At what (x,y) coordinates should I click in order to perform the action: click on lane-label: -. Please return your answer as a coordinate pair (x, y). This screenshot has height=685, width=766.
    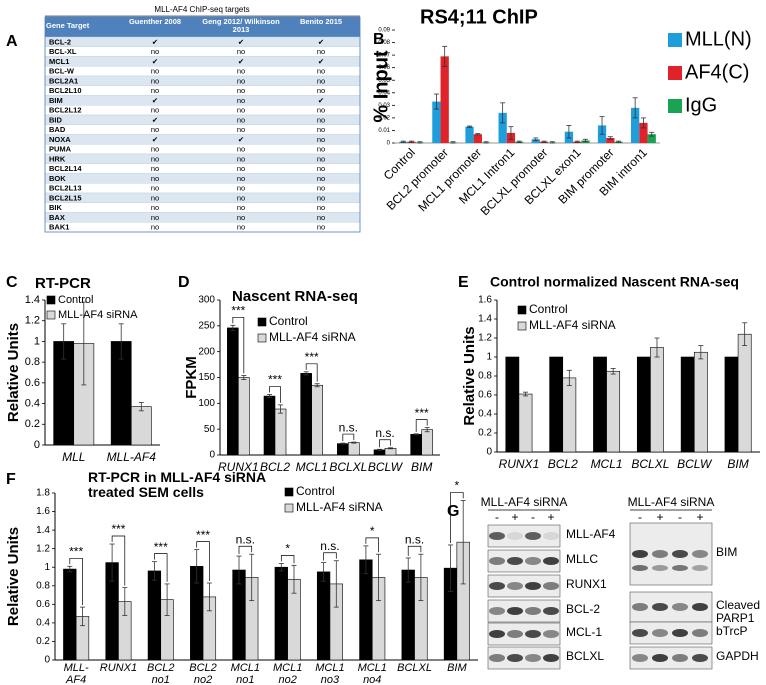
    Looking at the image, I should click on (680, 517).